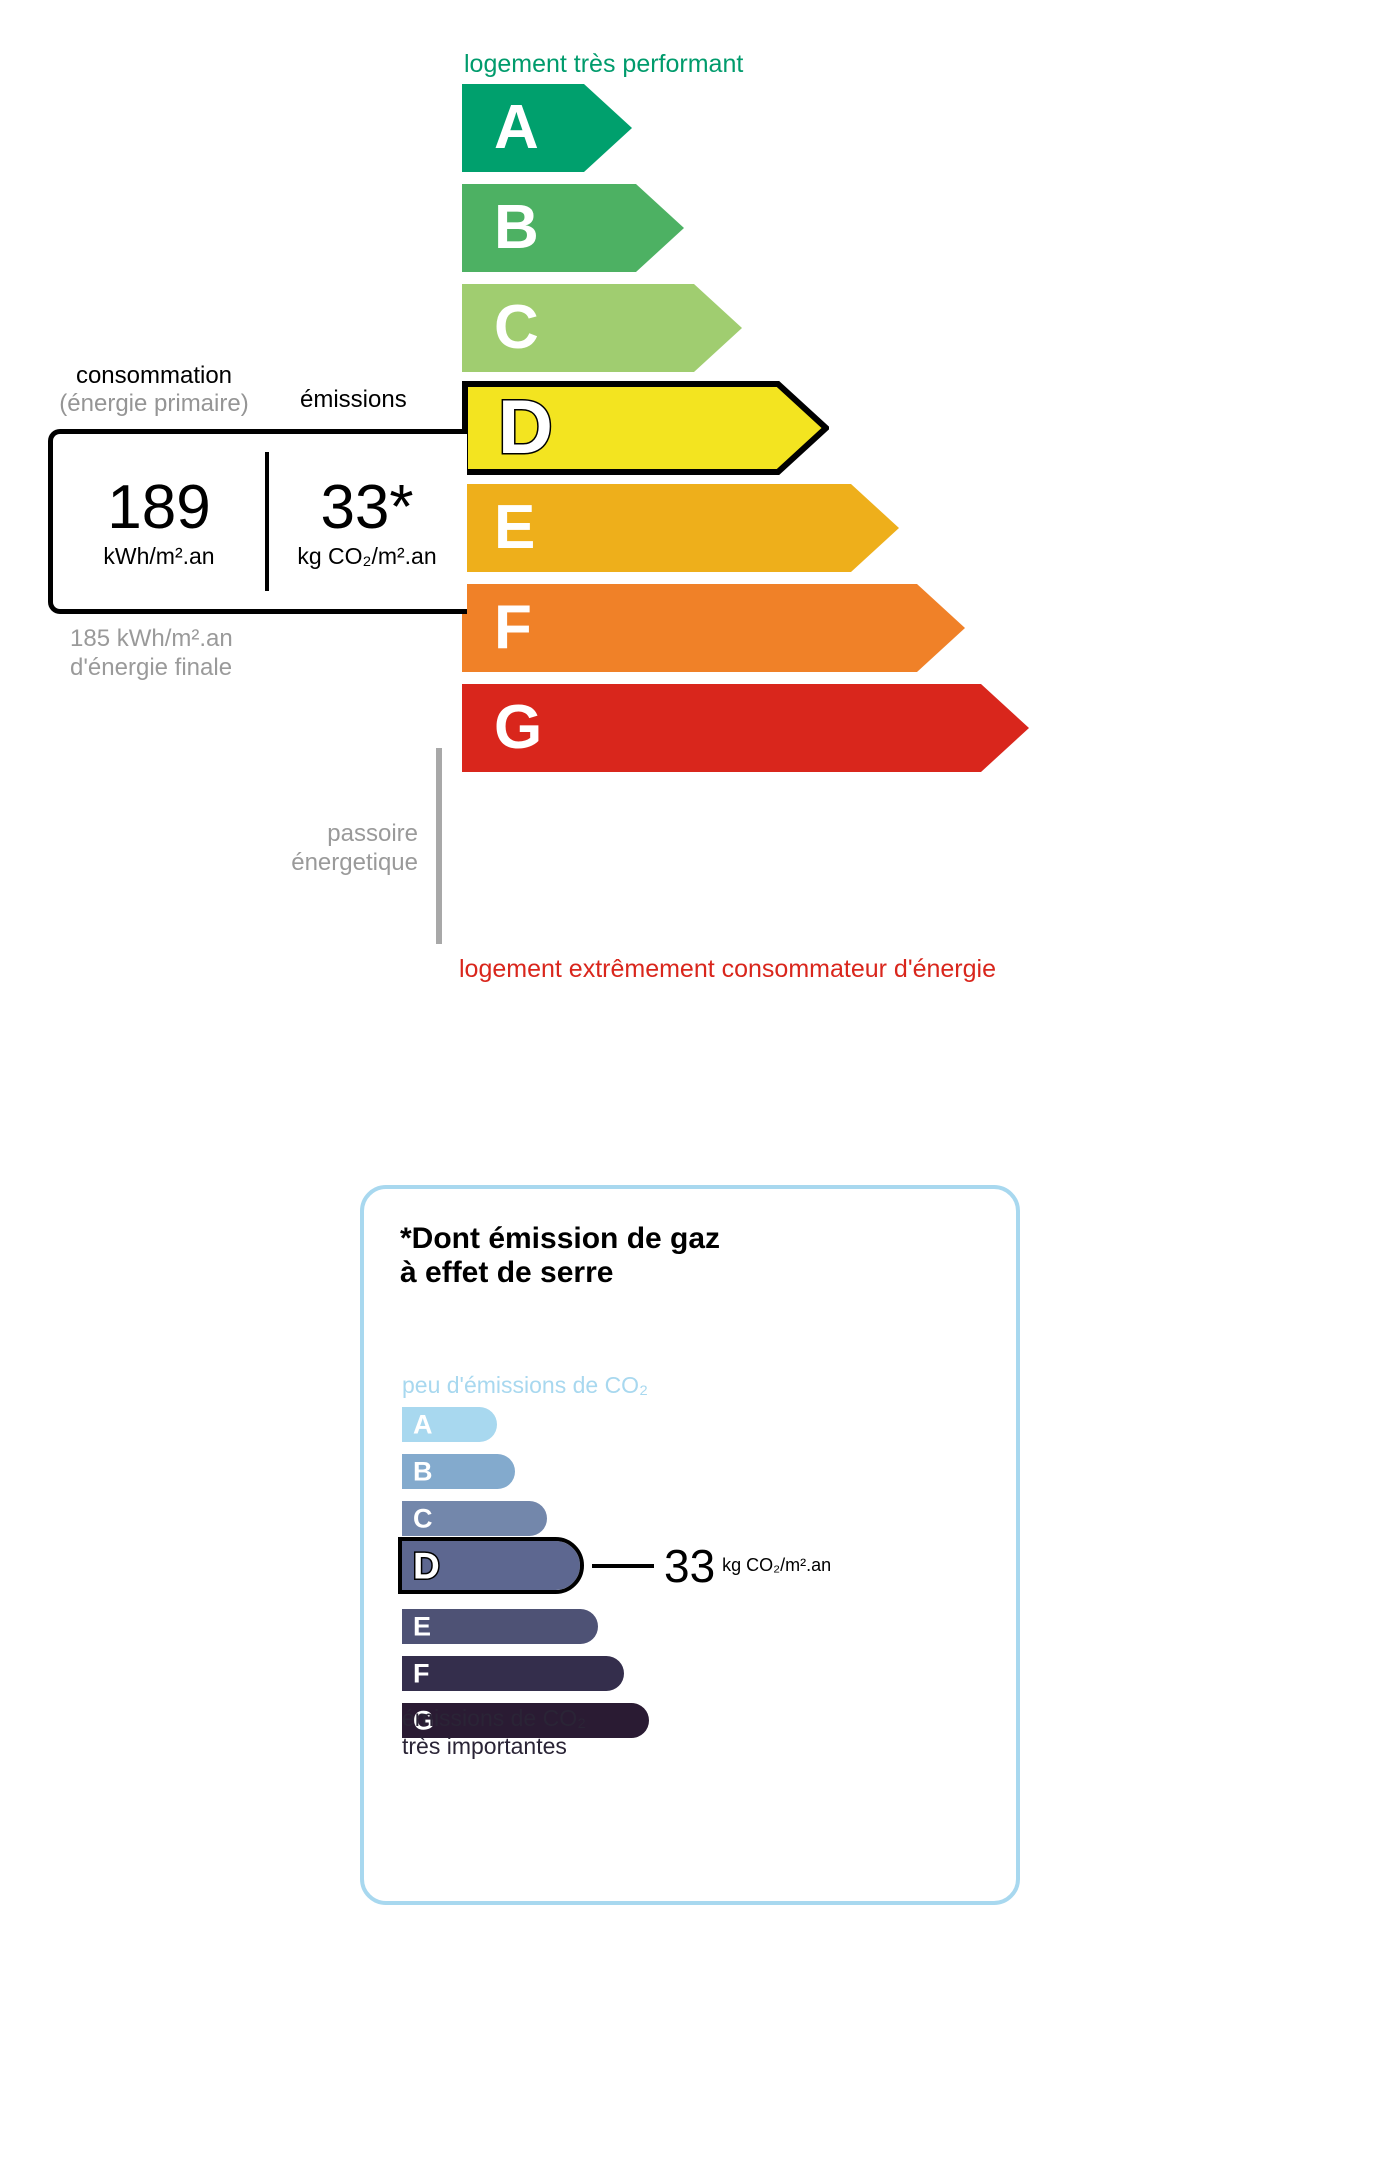 This screenshot has width=1380, height=2158. I want to click on energy-band-e: E, so click(680, 528).